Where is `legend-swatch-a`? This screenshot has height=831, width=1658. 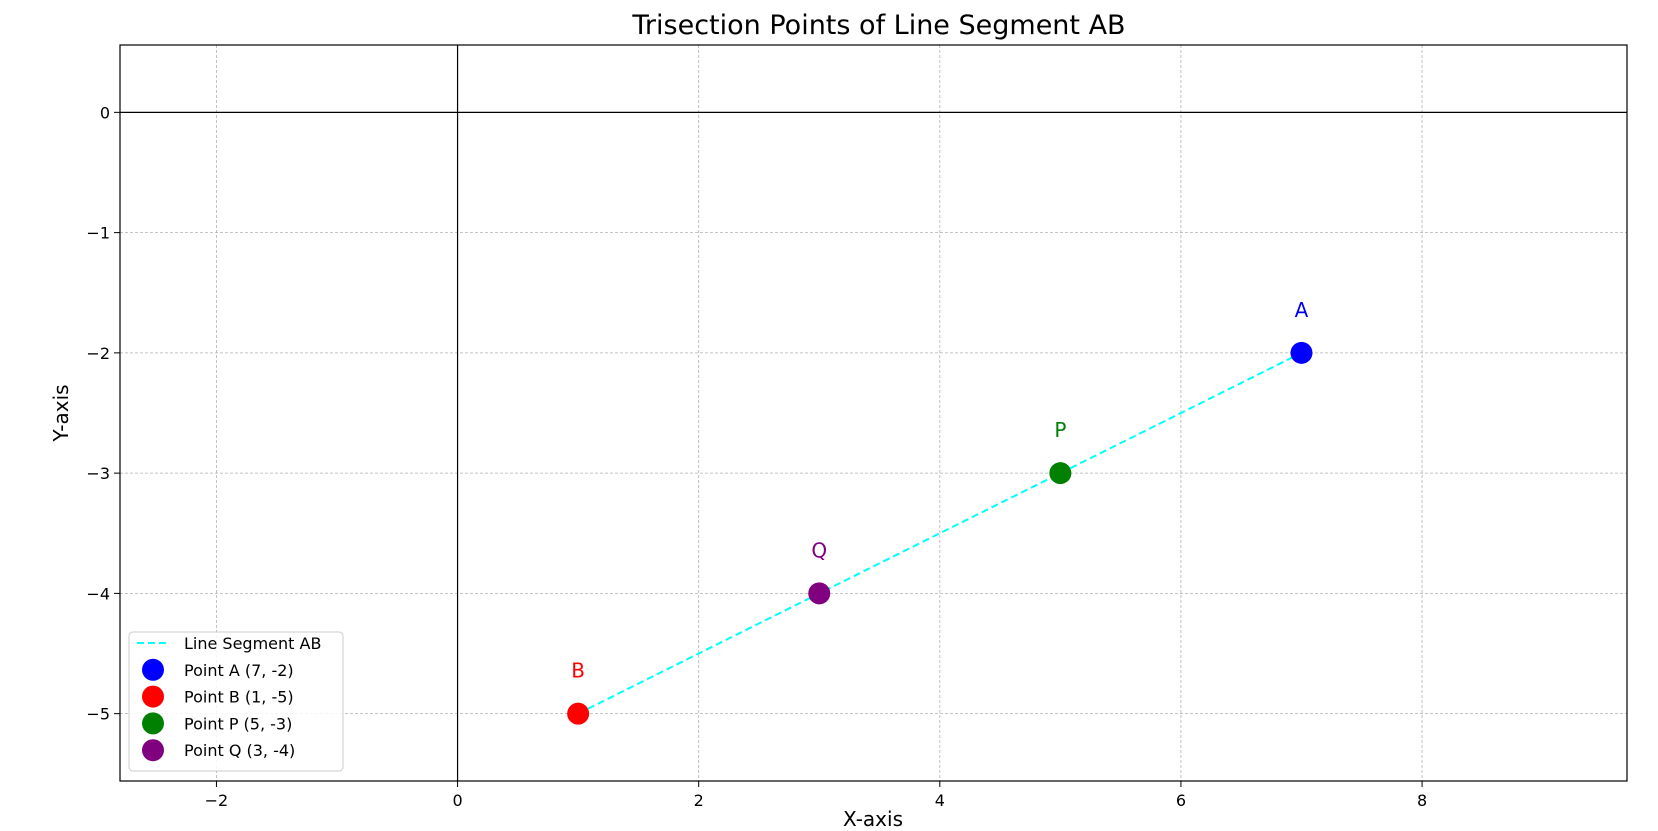
legend-swatch-a is located at coordinates (153, 669).